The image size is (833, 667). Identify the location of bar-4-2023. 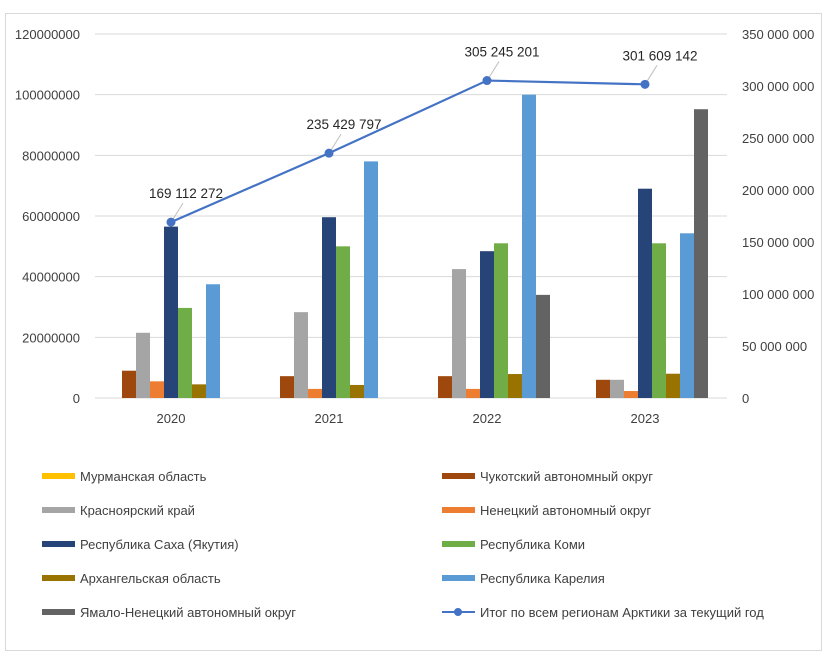
(645, 293).